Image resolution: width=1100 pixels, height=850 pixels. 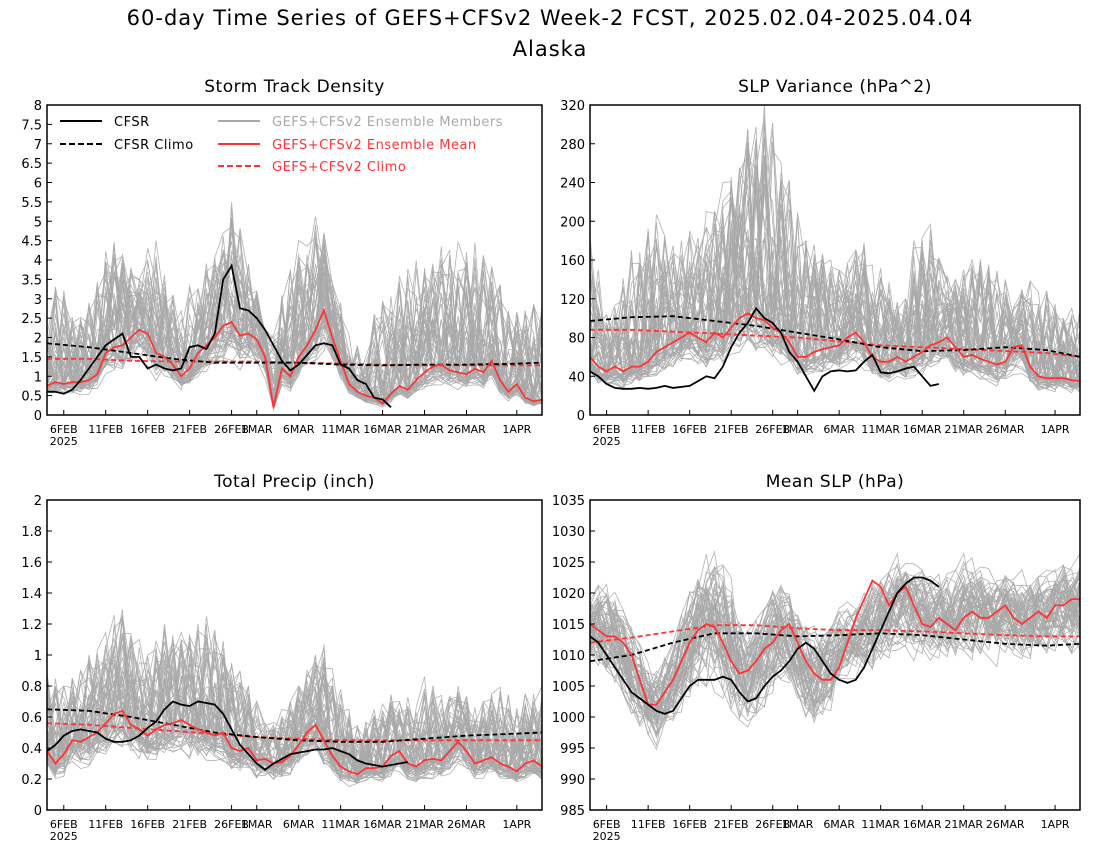 What do you see at coordinates (31, 594) in the screenshot?
I see `y-tick-label: 1.4` at bounding box center [31, 594].